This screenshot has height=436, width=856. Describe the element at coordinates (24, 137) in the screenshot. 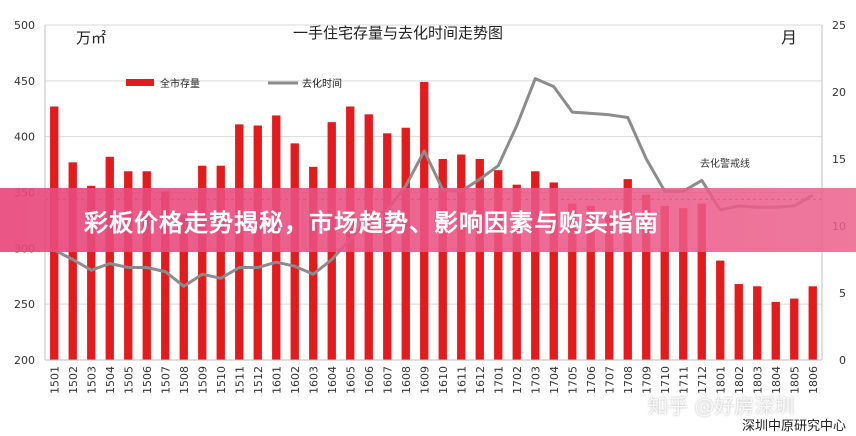

I see `y-left-tick-label: 400` at that location.